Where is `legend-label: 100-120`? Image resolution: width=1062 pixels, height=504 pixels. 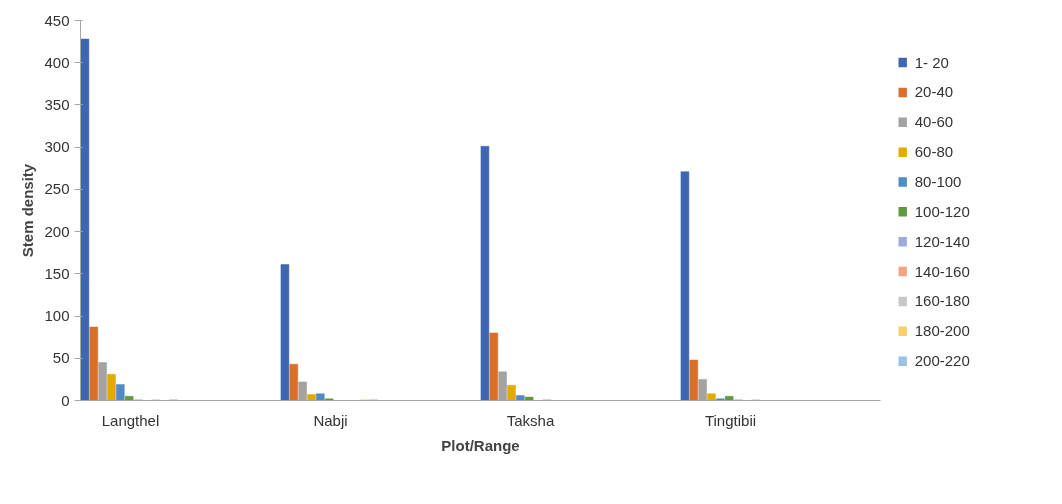 legend-label: 100-120 is located at coordinates (942, 211).